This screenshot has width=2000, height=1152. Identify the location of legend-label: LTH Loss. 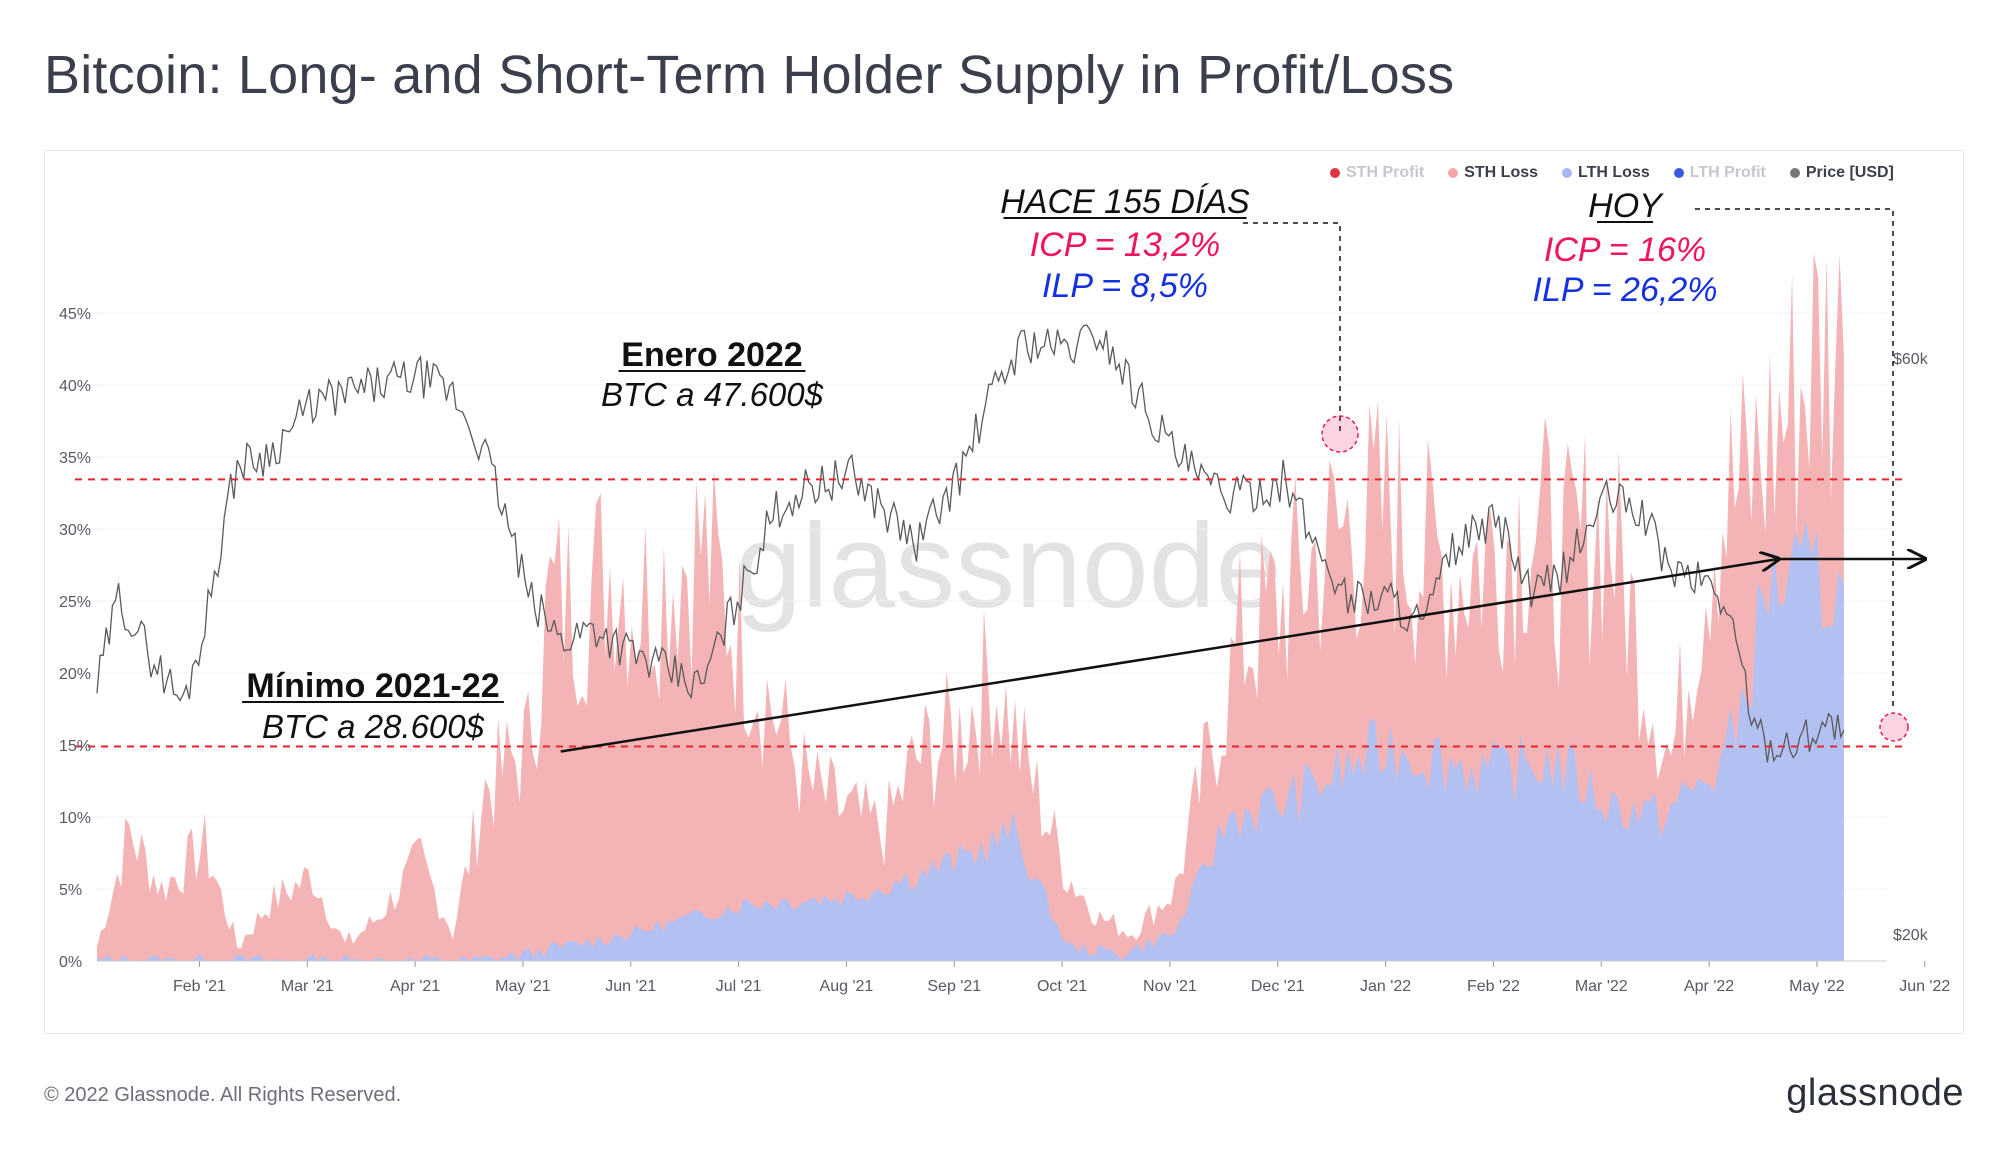
(1614, 172).